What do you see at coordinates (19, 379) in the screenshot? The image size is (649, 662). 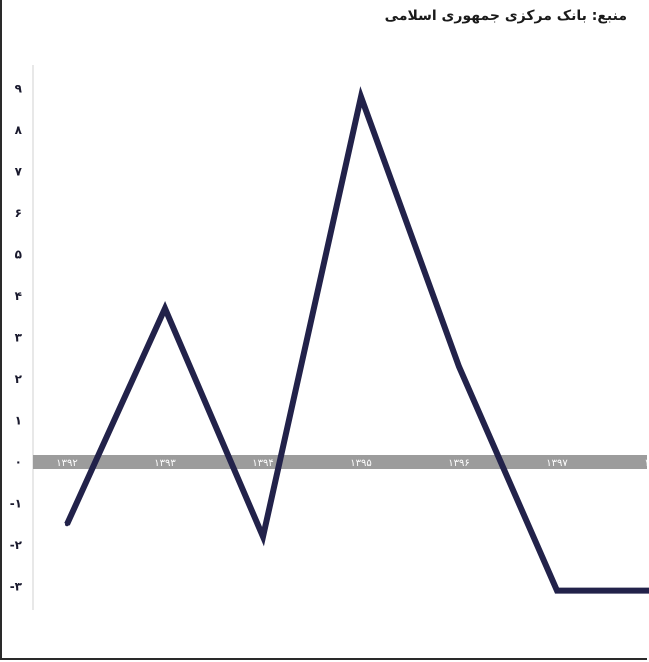 I see `y-tick-label: ۲` at bounding box center [19, 379].